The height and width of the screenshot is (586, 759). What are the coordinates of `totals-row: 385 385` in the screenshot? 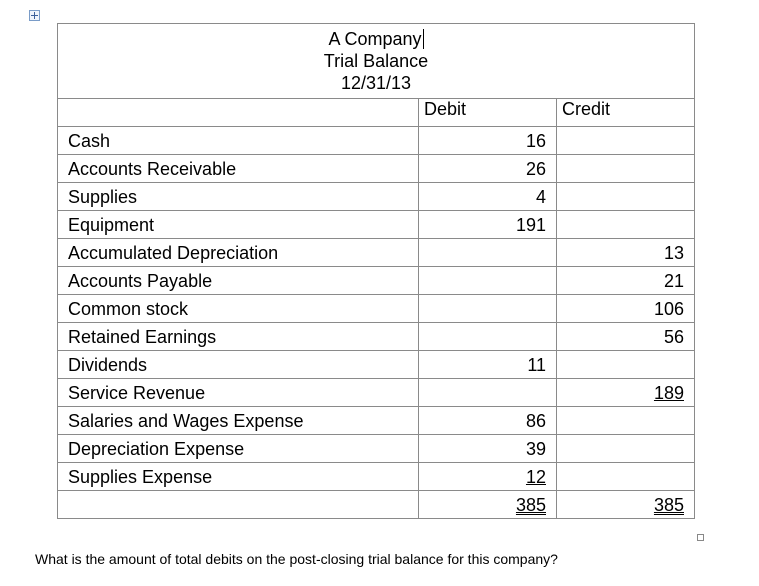 It's located at (376, 504).